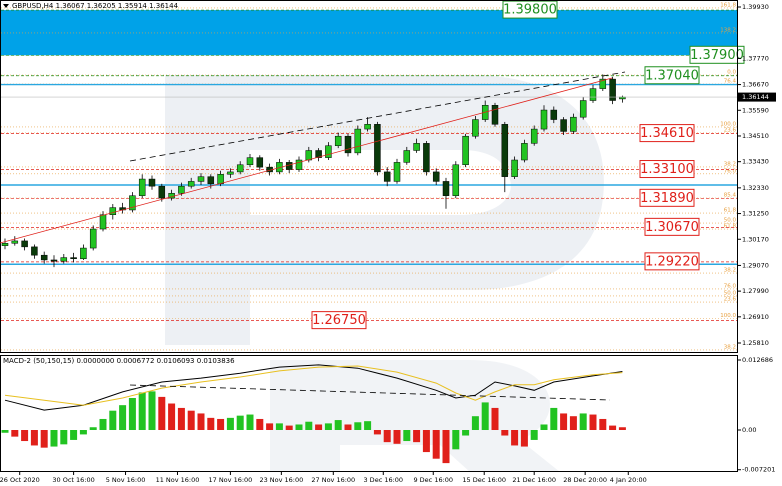 This screenshot has height=486, width=782. What do you see at coordinates (730, 293) in the screenshot?
I see `fib-label: 50.0` at bounding box center [730, 293].